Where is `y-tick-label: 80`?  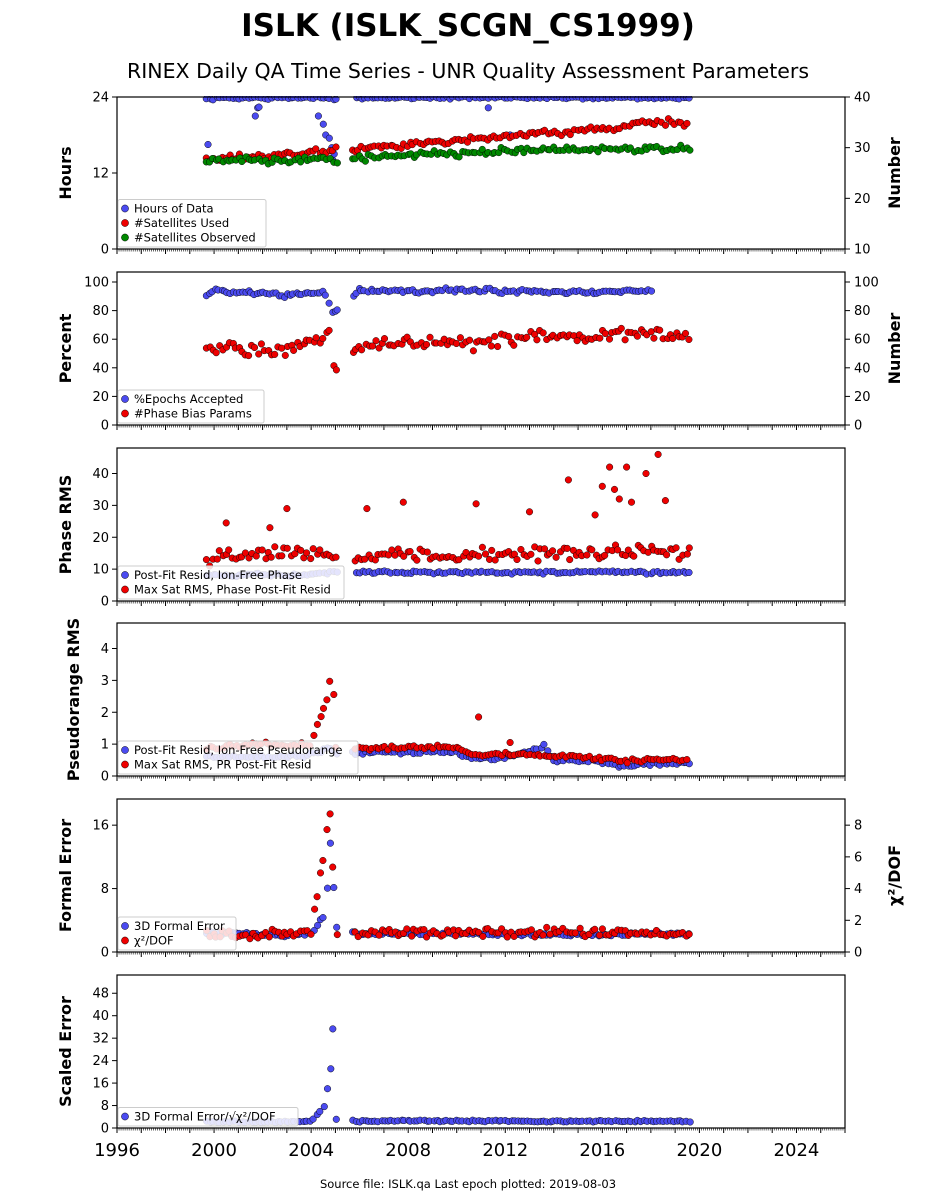 y-tick-label: 80 is located at coordinates (100, 311).